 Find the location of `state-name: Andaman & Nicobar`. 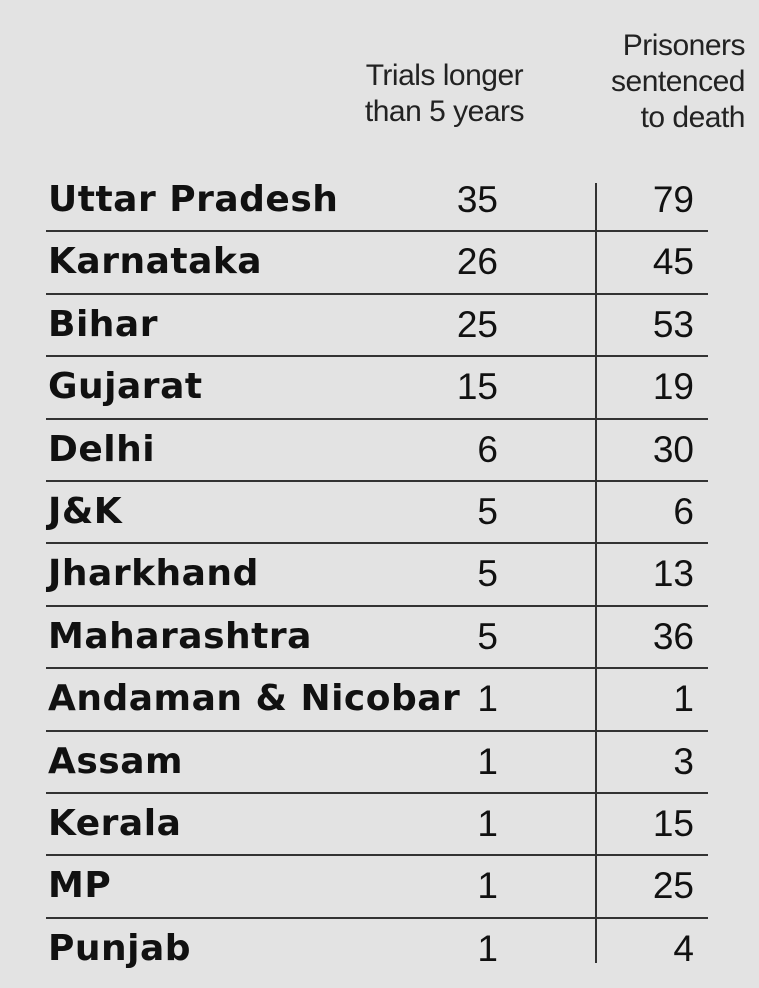

state-name: Andaman & Nicobar is located at coordinates (254, 699).